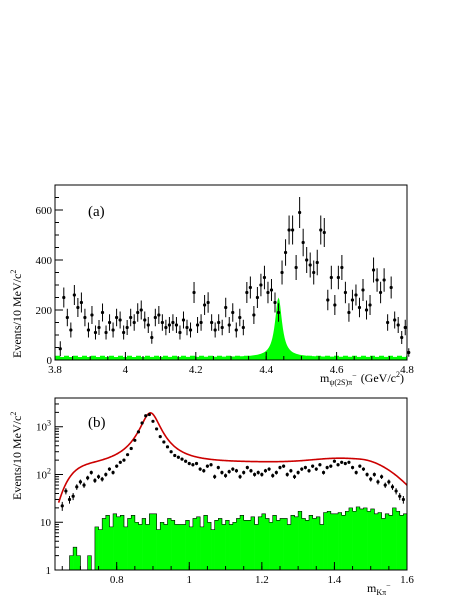 The height and width of the screenshot is (599, 463). Describe the element at coordinates (44, 311) in the screenshot. I see `y-tick-label: 200` at that location.